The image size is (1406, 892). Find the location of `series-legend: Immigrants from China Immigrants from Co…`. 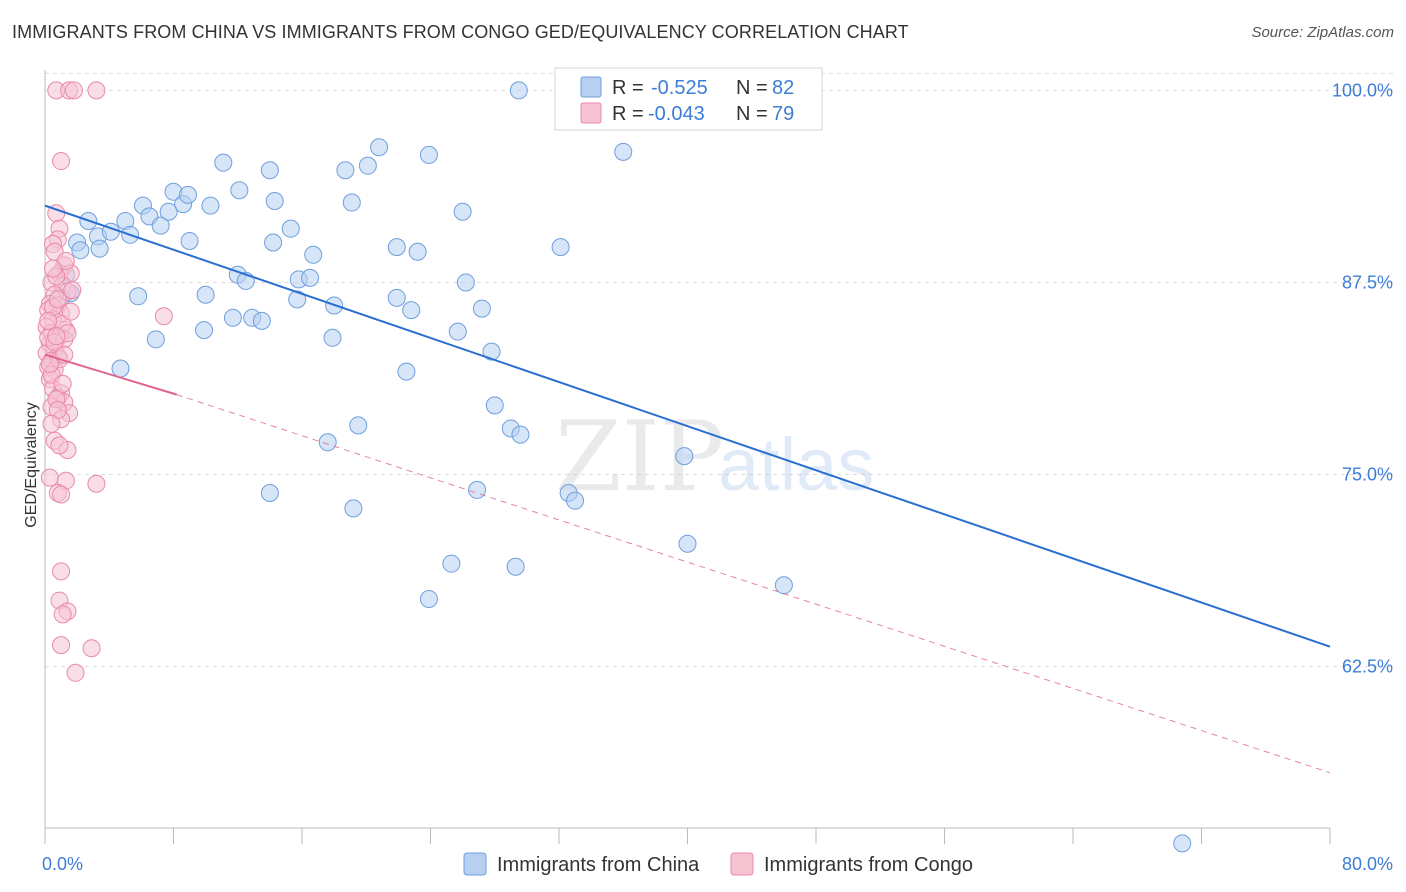

series-legend: Immigrants from China Immigrants from Co… is located at coordinates (718, 864).